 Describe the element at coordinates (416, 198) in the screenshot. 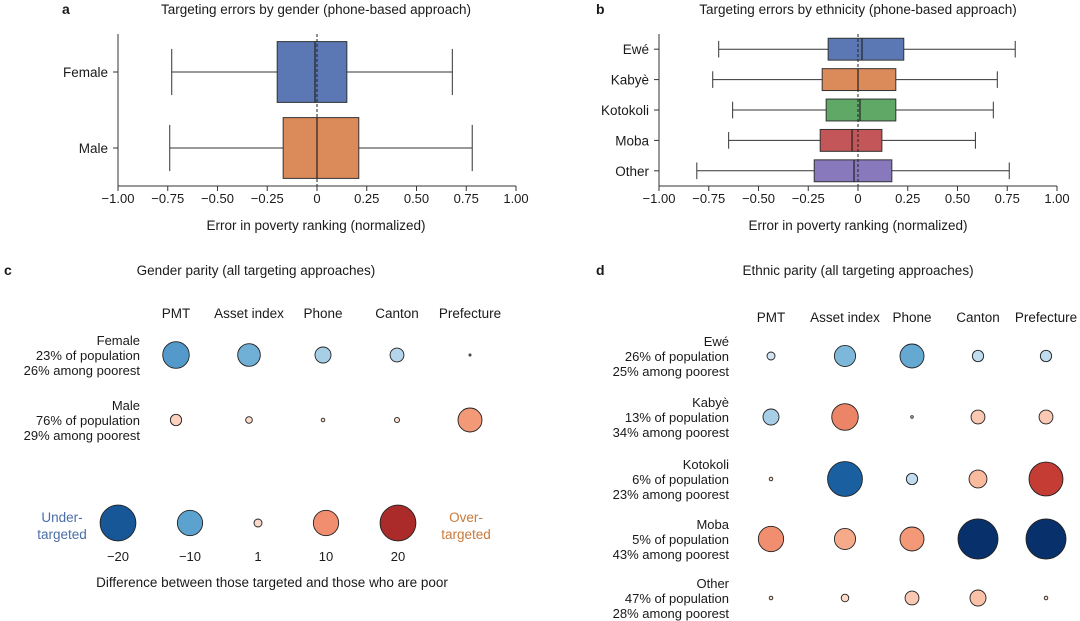

I see `a-x-tick-label: 0.50` at that location.